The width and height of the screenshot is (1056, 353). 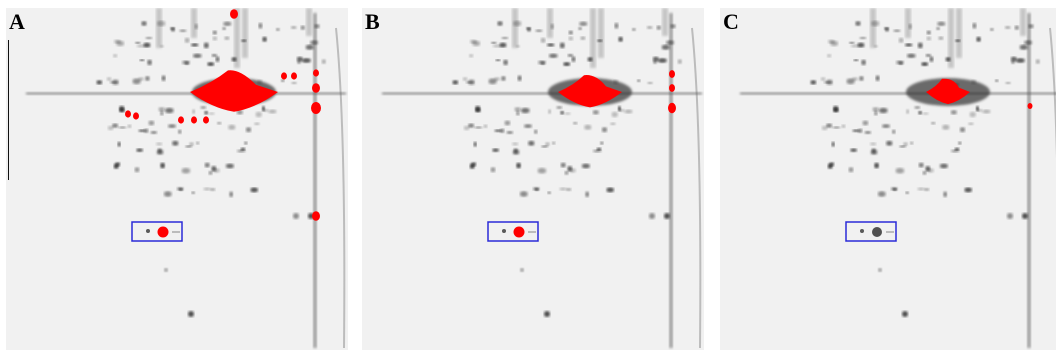 What do you see at coordinates (731, 21) in the screenshot?
I see `panel-label-c: C` at bounding box center [731, 21].